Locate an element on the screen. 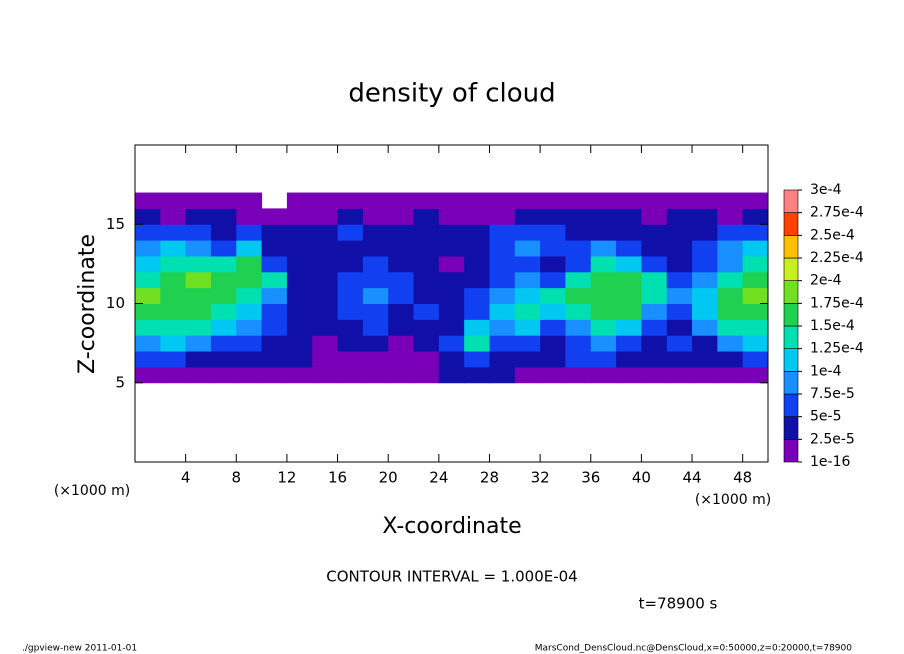  chart-title: density of cloud is located at coordinates (451, 94).